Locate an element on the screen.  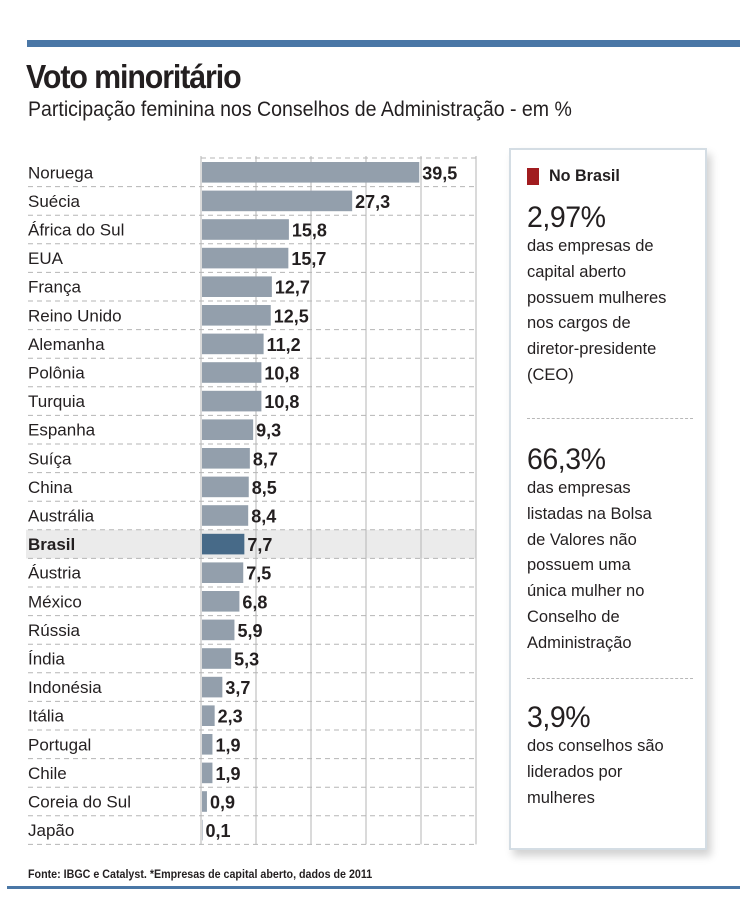
category-label: Noruega is located at coordinates (61, 172).